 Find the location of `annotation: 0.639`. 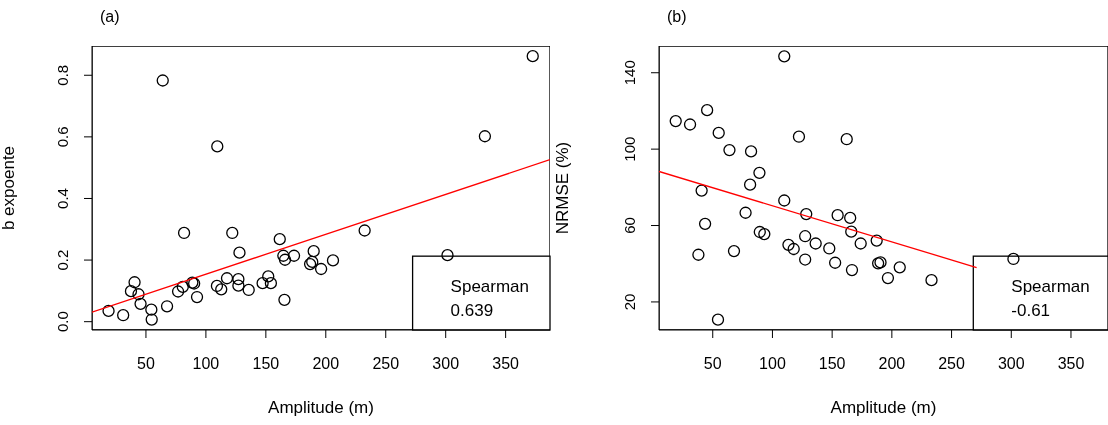

annotation: 0.639 is located at coordinates (472, 311).